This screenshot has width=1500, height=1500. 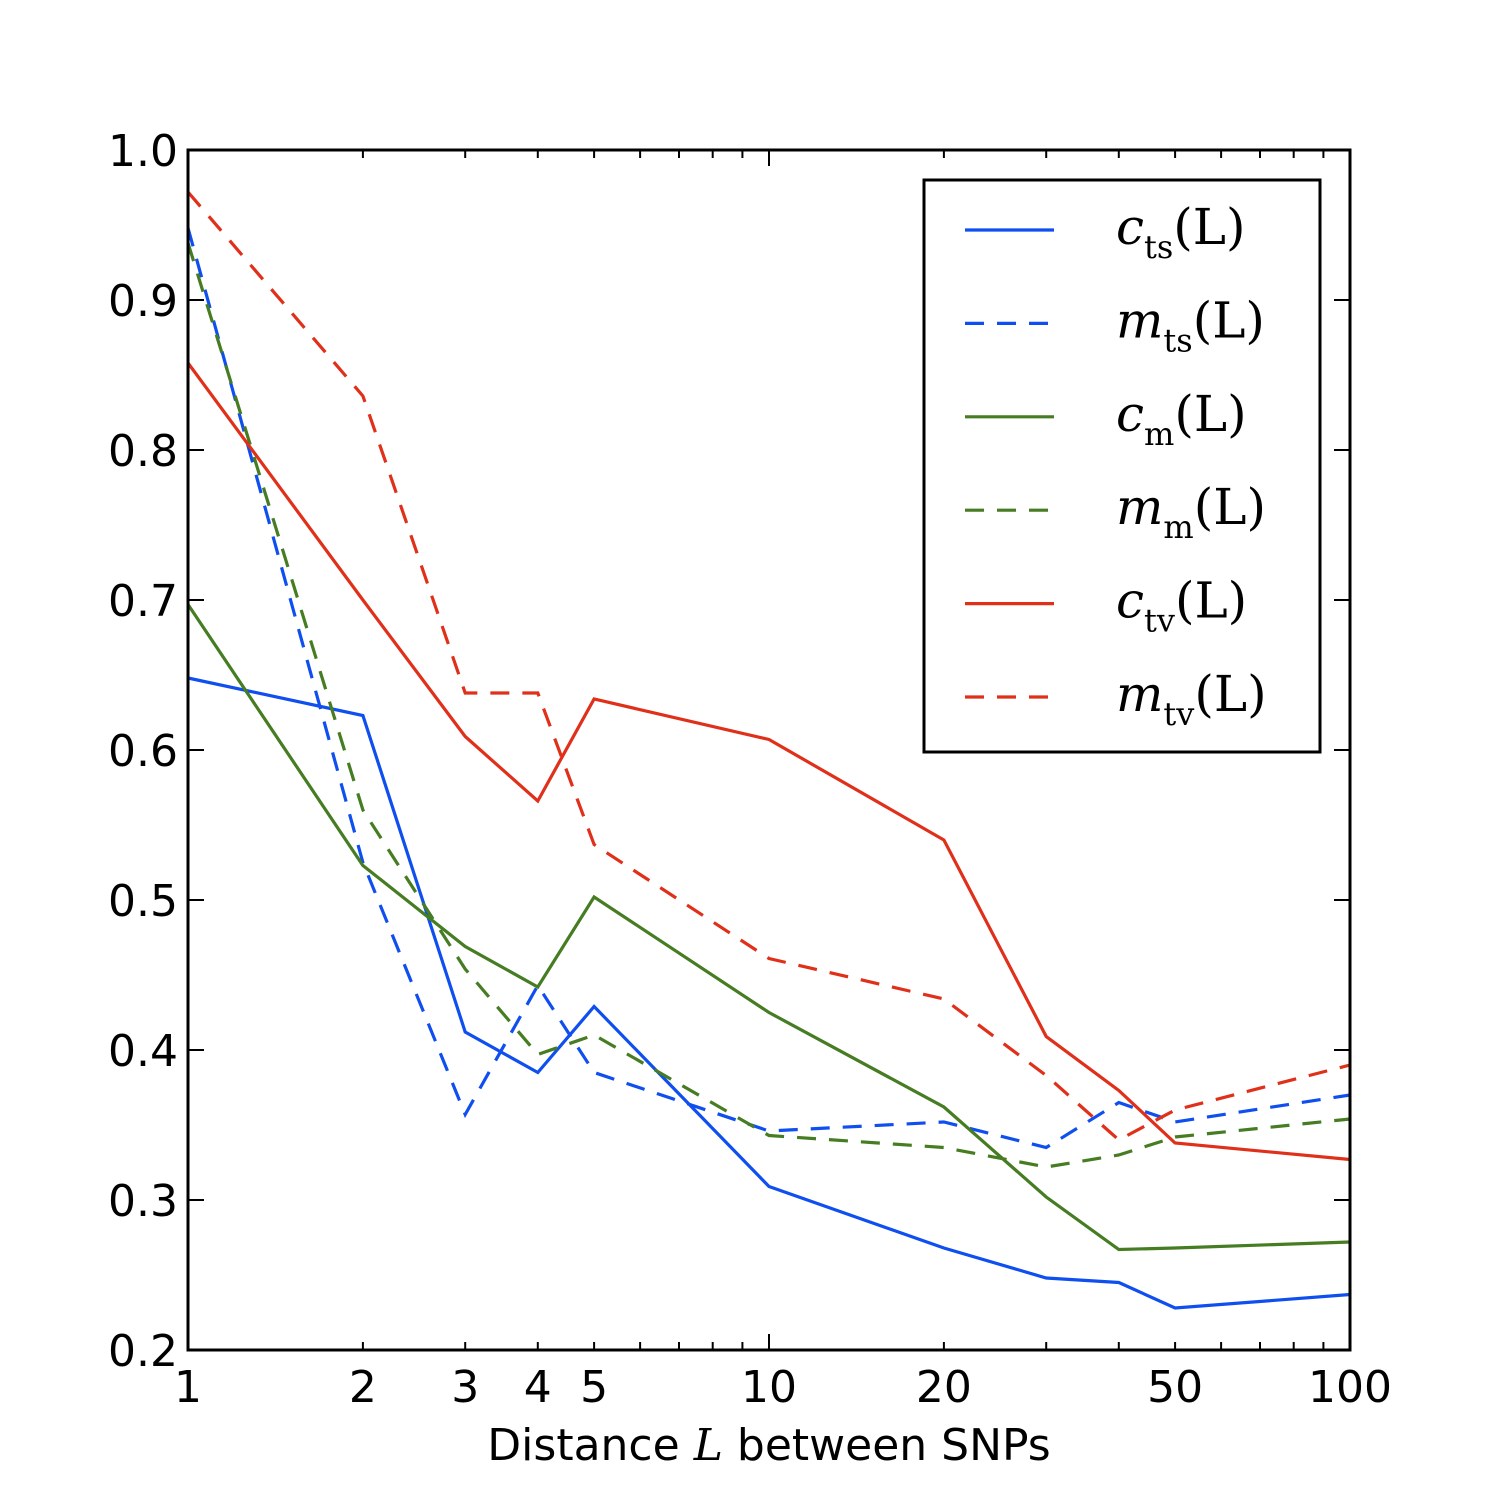 What do you see at coordinates (708, 1445) in the screenshot?
I see `x-axis-label-var: L` at bounding box center [708, 1445].